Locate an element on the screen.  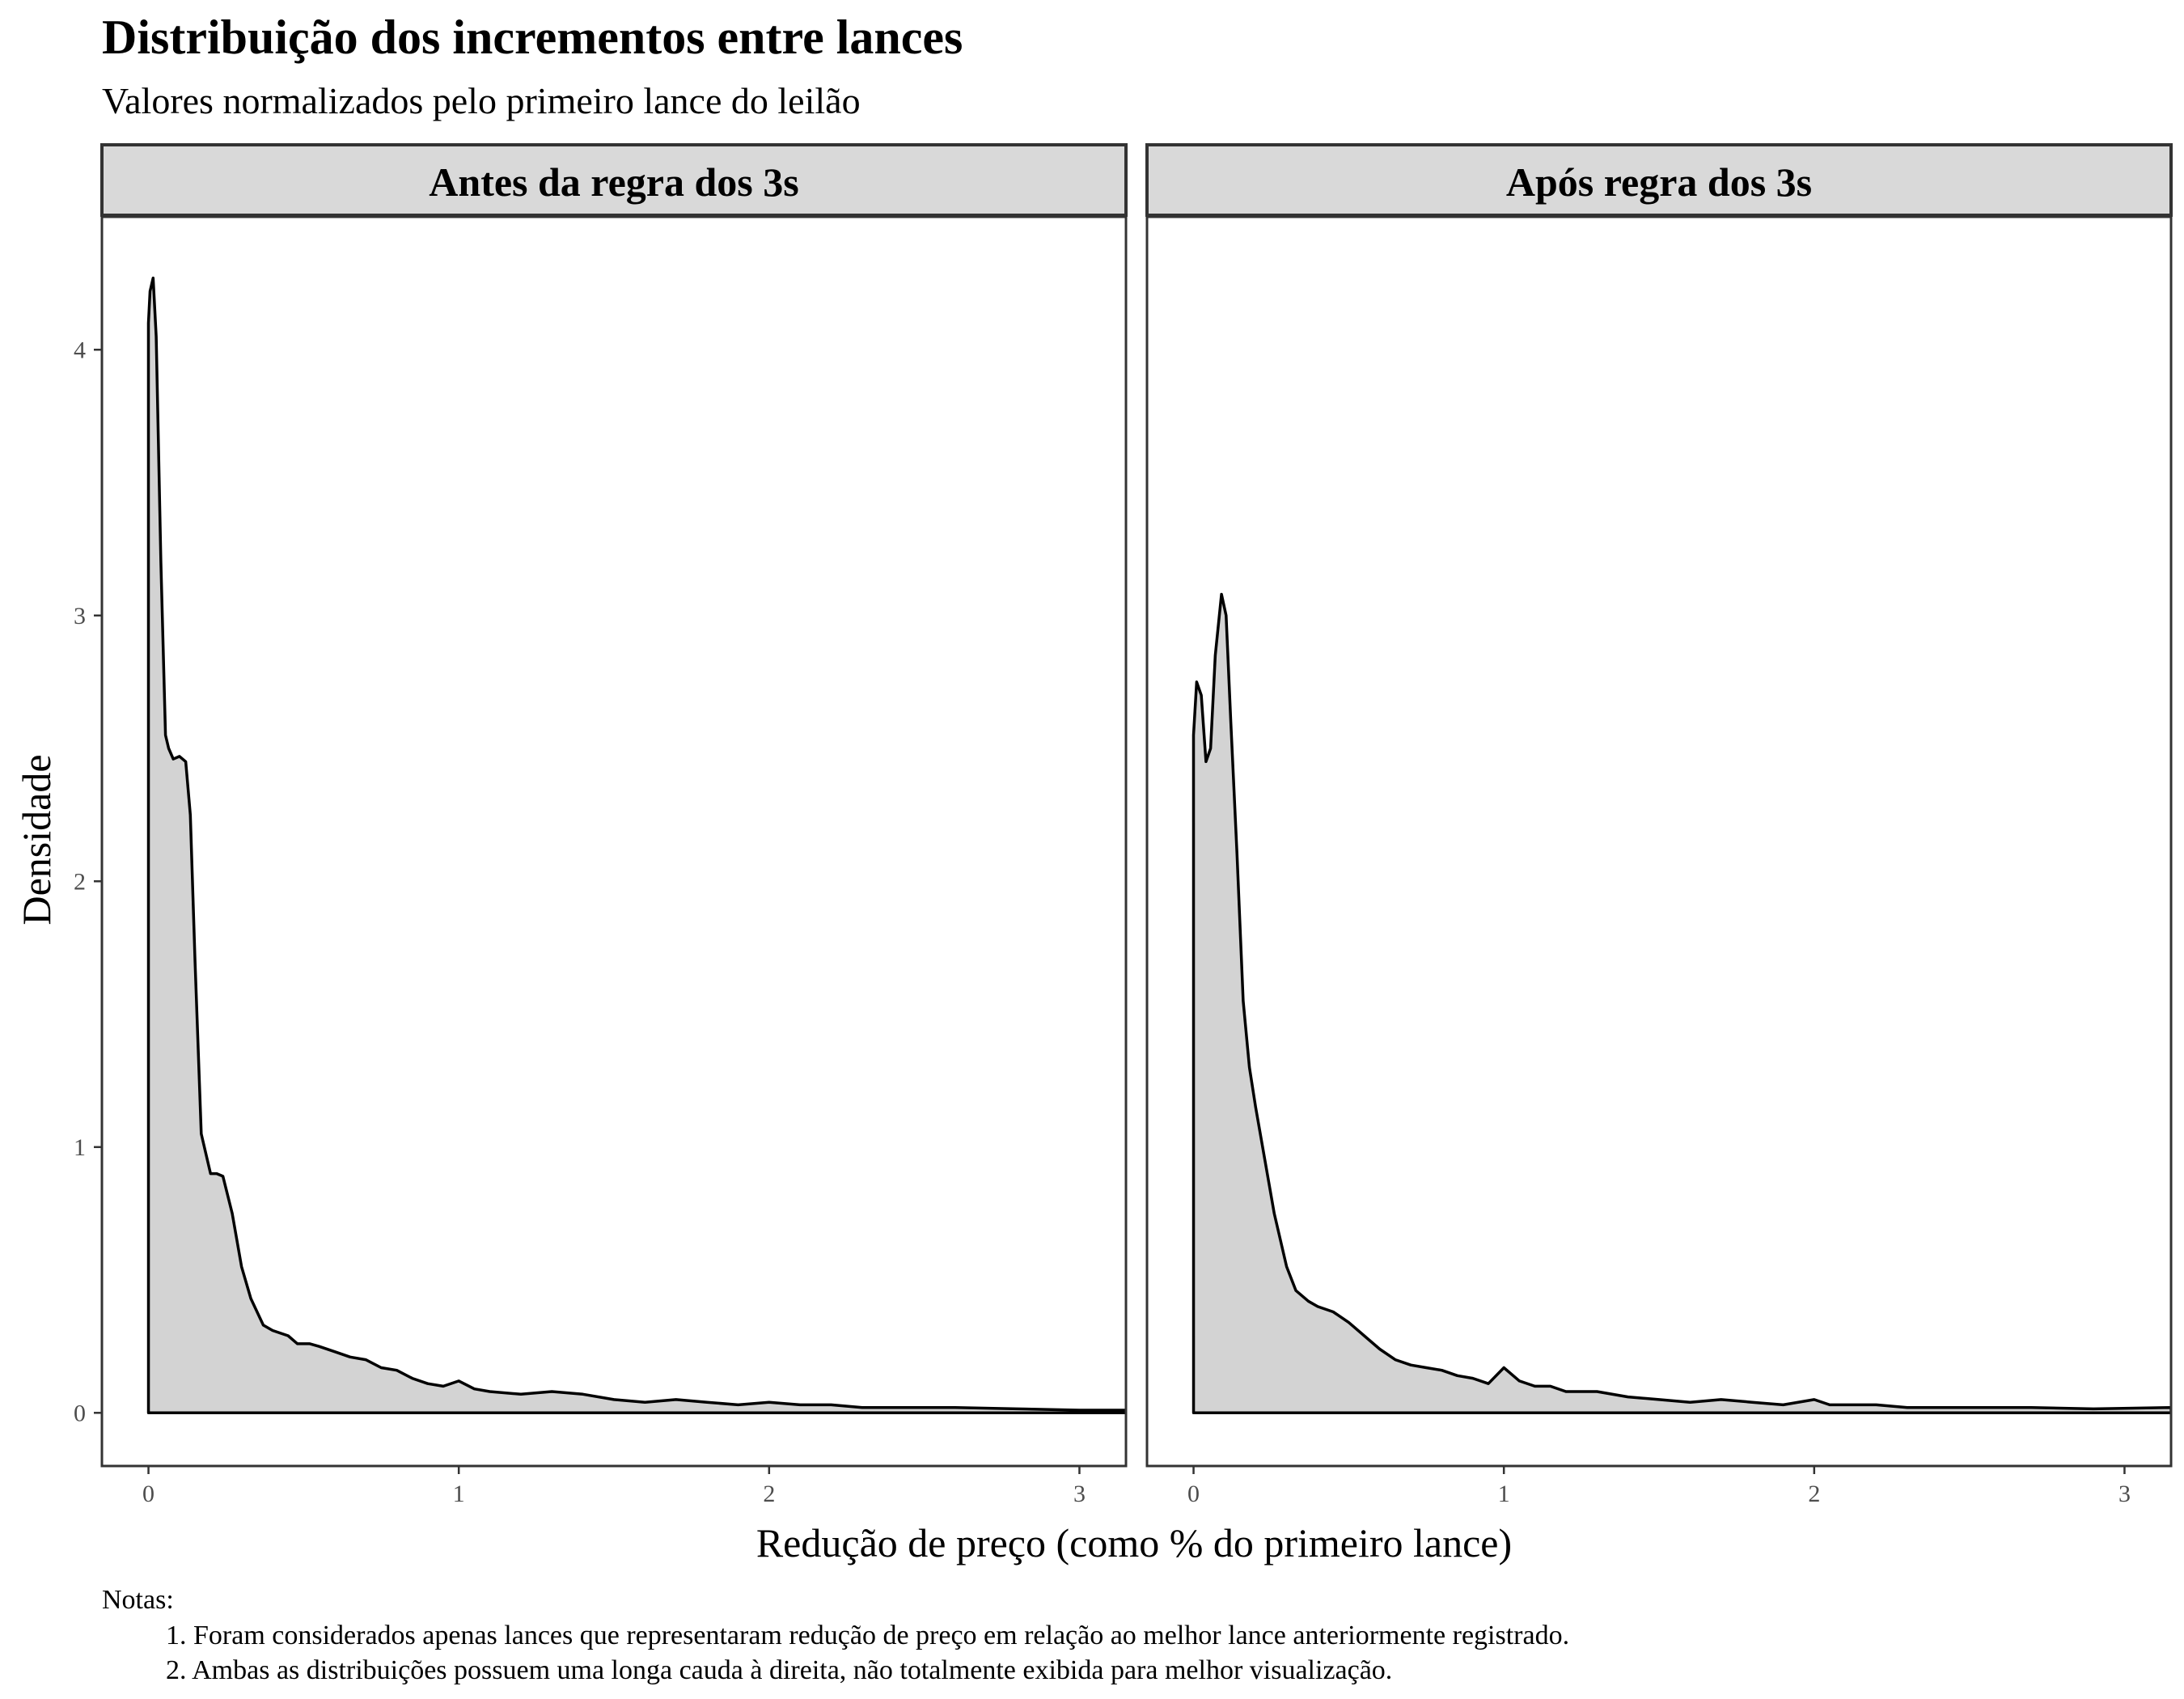
y-axis-title: Densidade is located at coordinates (36, 839).